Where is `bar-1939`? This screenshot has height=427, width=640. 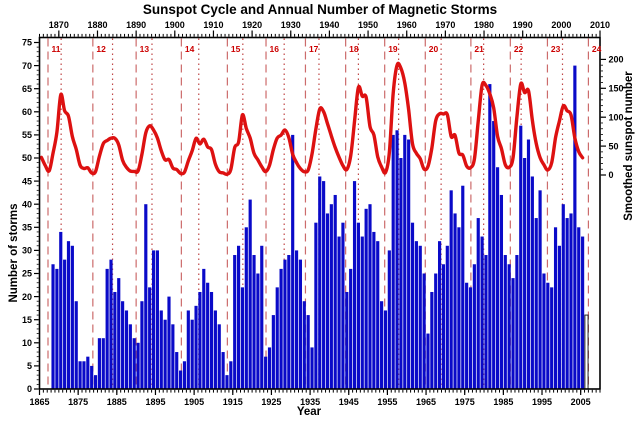
bar-1939 is located at coordinates (327, 301).